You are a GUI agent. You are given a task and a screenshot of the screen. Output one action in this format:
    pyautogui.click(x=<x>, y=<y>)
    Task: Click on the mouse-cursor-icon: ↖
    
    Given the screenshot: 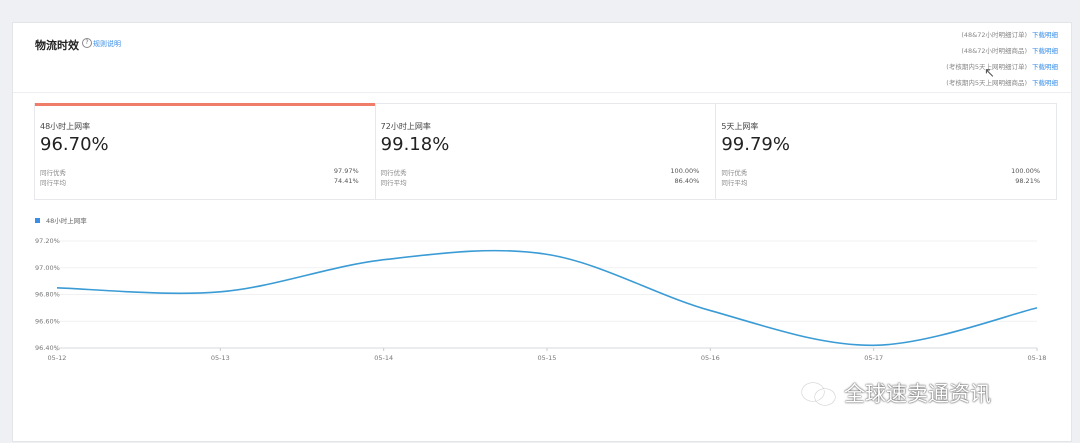 What is the action you would take?
    pyautogui.click(x=989, y=73)
    